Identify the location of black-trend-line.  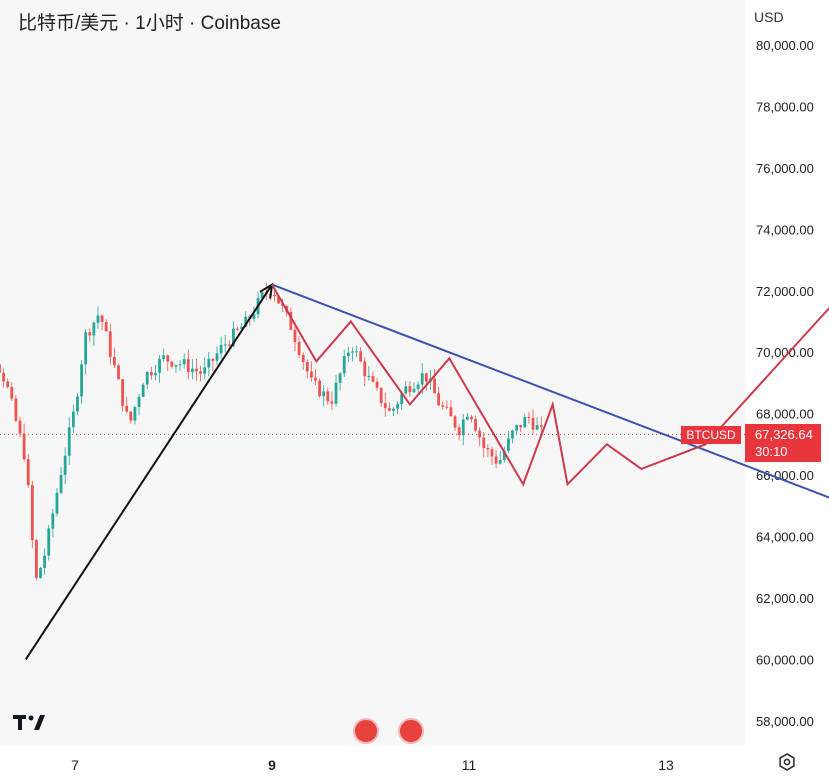
(148, 472).